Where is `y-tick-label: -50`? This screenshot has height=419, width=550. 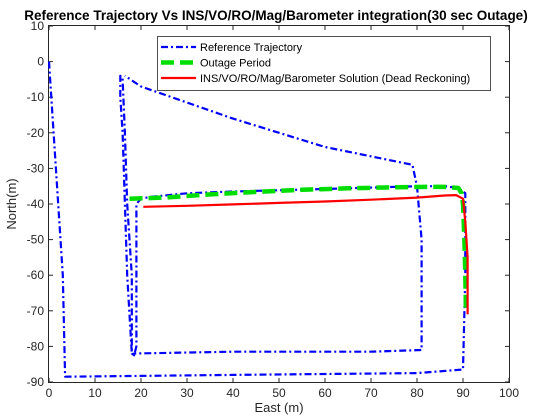
y-tick-label: -50 is located at coordinates (36, 240).